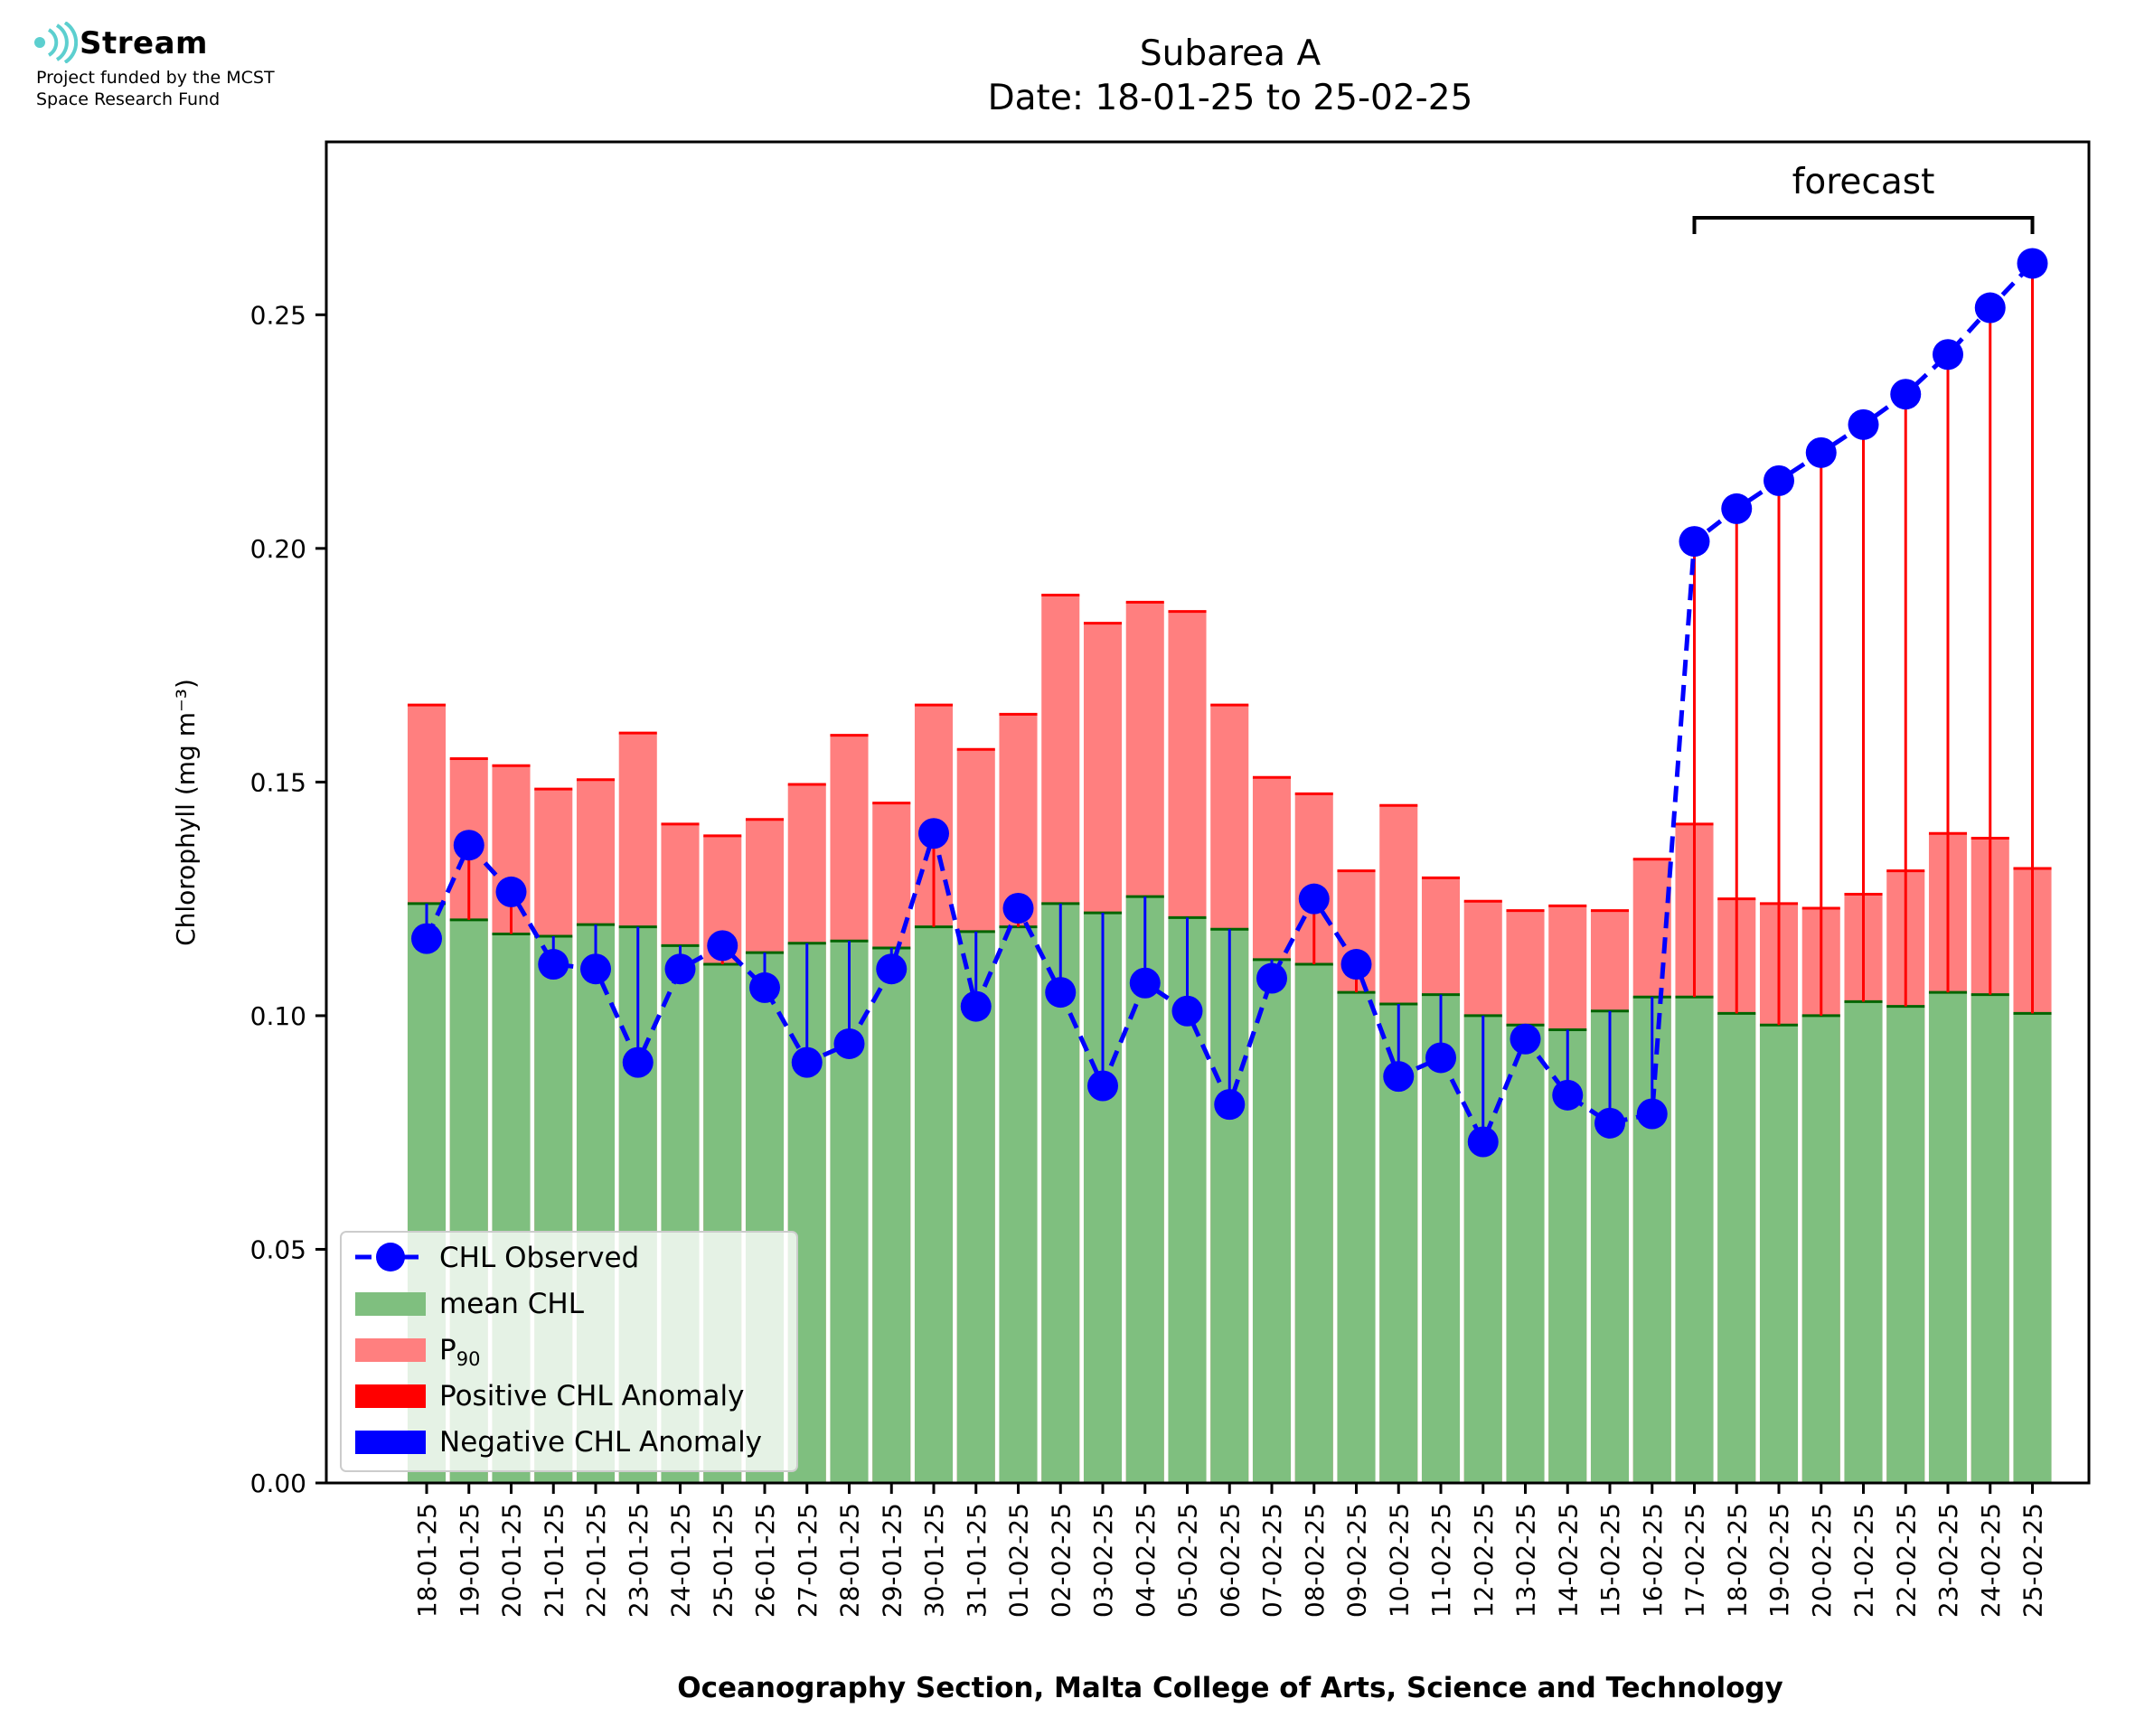 Image resolution: width=2154 pixels, height=1736 pixels. I want to click on logo-tagline-line-1: Project funded by the MCST, so click(155, 78).